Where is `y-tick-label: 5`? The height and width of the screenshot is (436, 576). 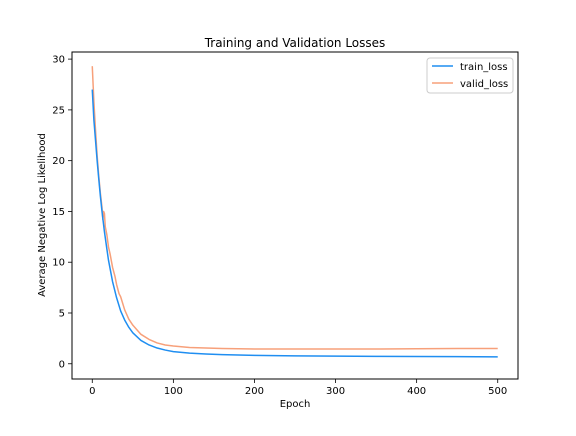 y-tick-label: 5 is located at coordinates (62, 313).